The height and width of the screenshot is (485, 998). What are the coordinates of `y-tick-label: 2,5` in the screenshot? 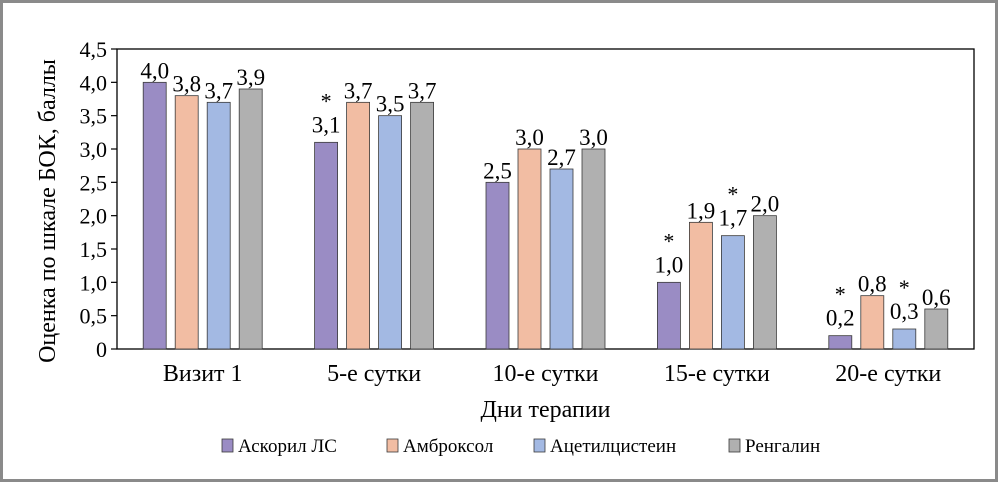 It's located at (94, 182).